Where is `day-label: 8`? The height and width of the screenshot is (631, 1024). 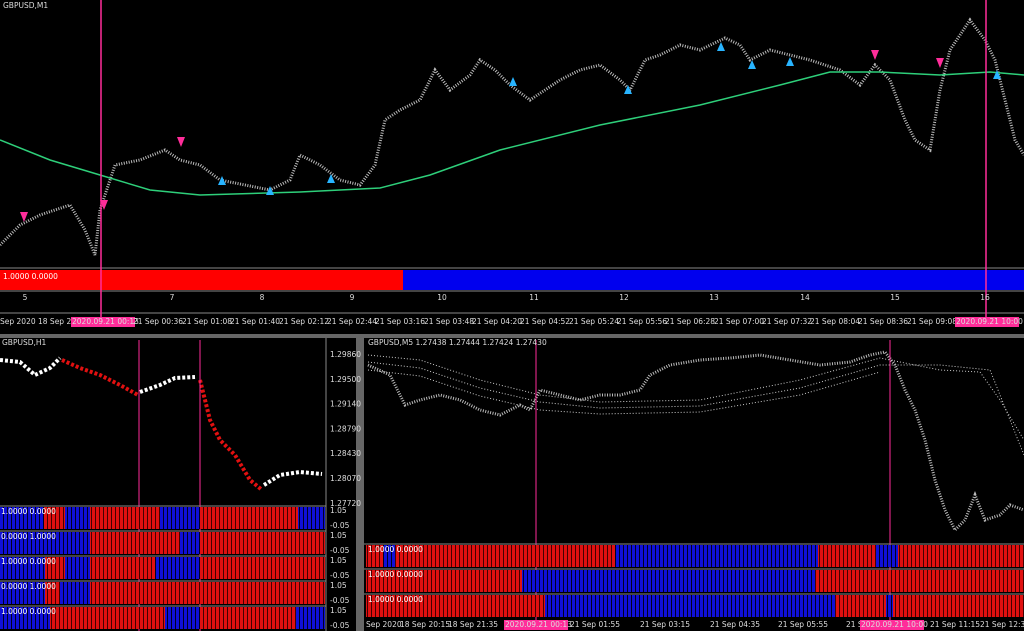
day-label: 8 is located at coordinates (262, 297).